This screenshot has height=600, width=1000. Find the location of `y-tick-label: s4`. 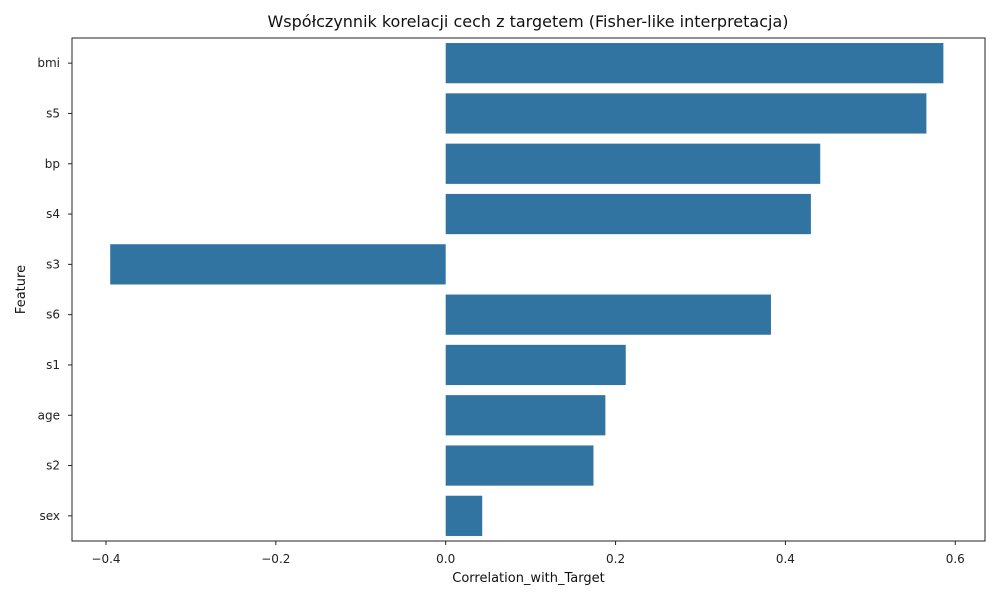

y-tick-label: s4 is located at coordinates (53, 214).